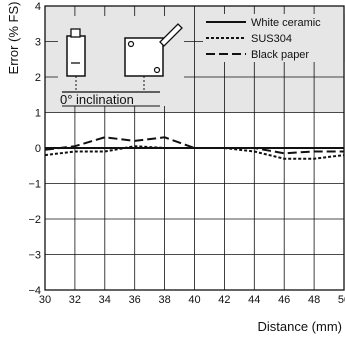  What do you see at coordinates (97, 99) in the screenshot?
I see `inclination-label: 0° inclination` at bounding box center [97, 99].